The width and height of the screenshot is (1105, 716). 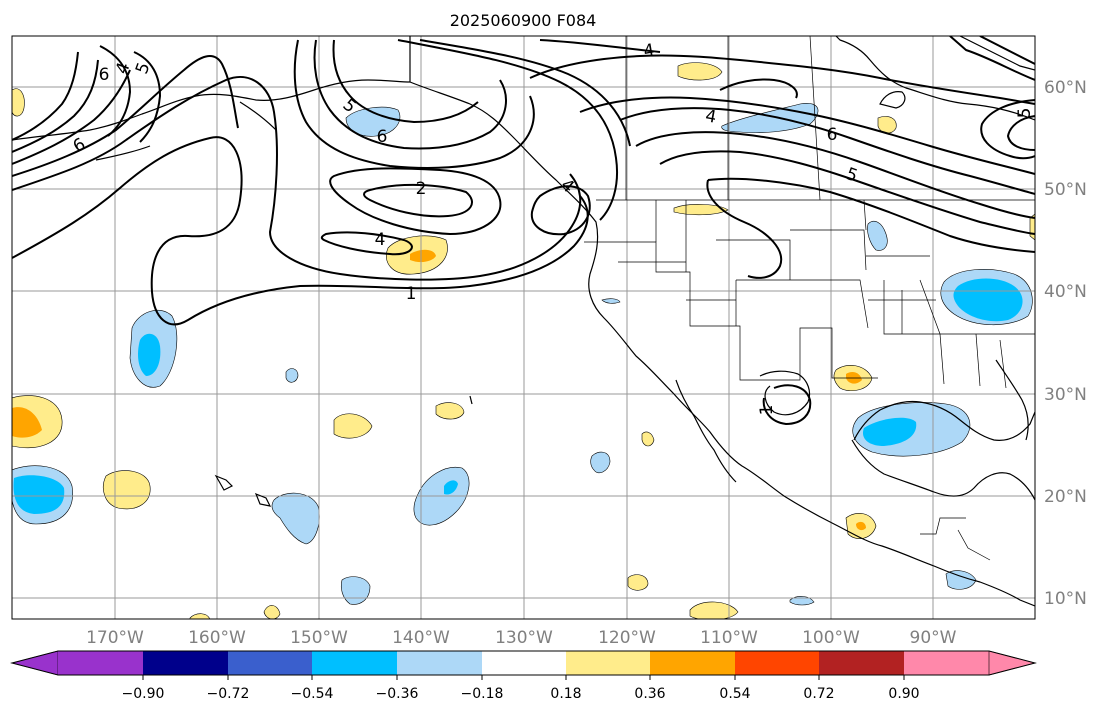 What do you see at coordinates (1065, 292) in the screenshot?
I see `lat-label: 40°N` at bounding box center [1065, 292].